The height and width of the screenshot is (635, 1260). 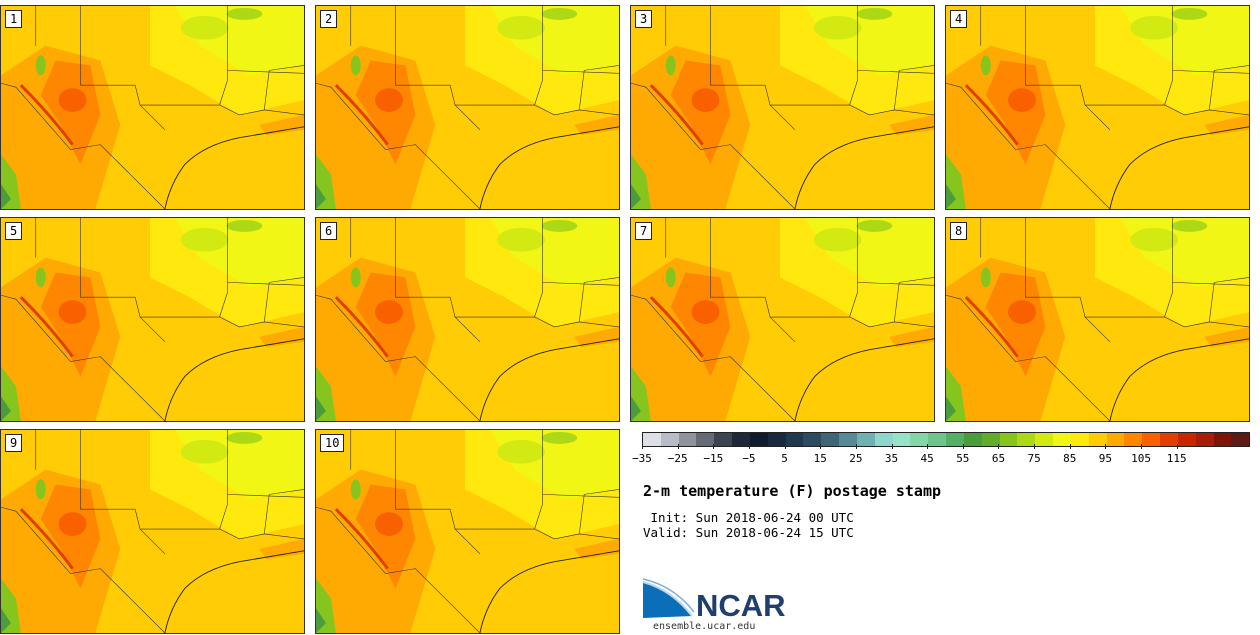 What do you see at coordinates (784, 458) in the screenshot?
I see `colorbar-tick-label: 5` at bounding box center [784, 458].